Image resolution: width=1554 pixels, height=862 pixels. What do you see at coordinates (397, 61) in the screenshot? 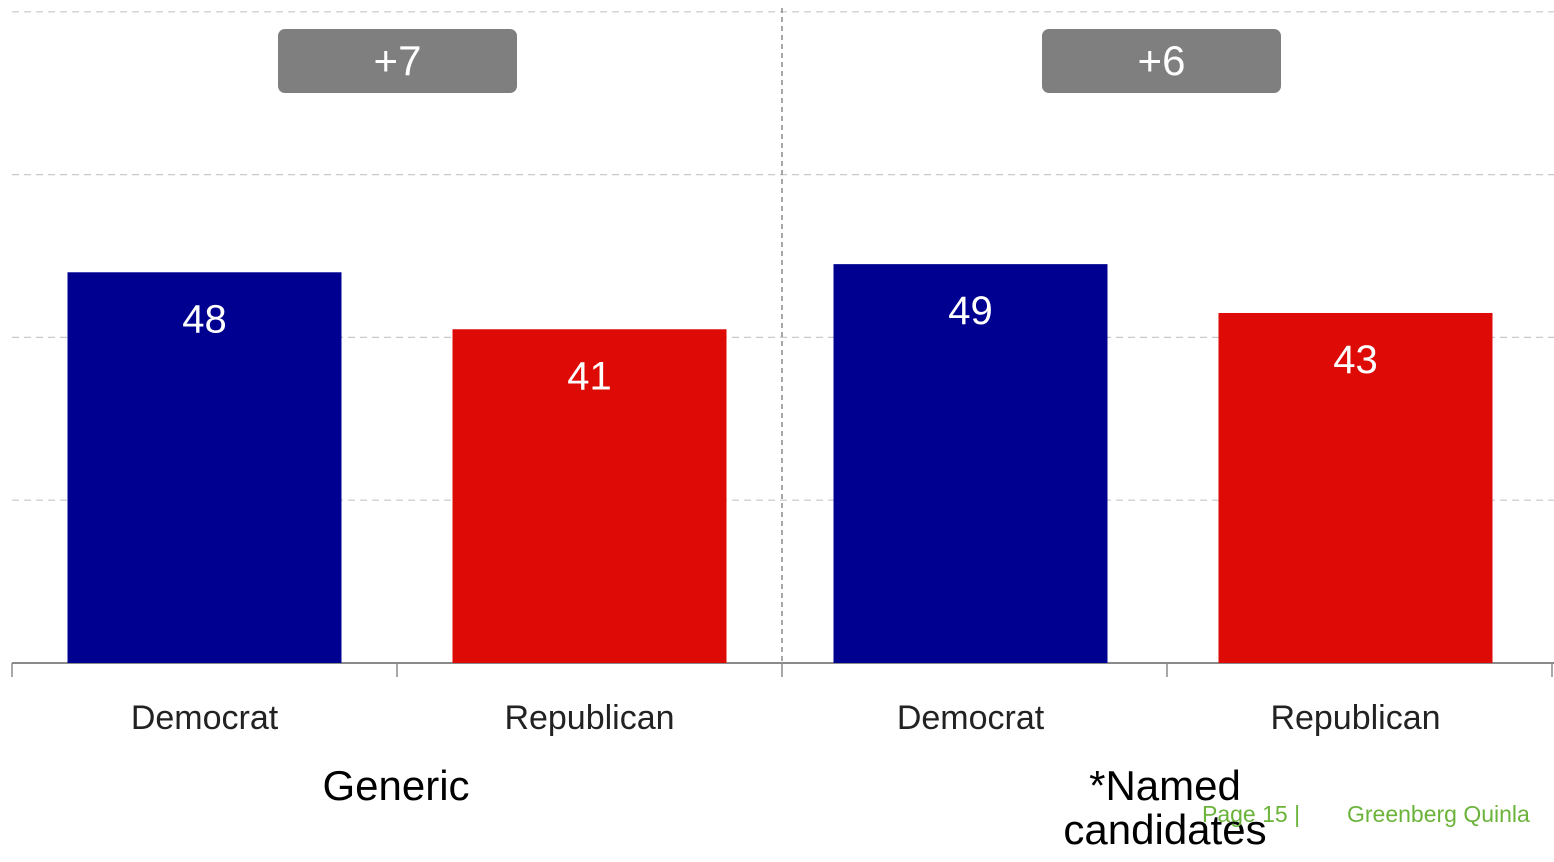
I see `margin-badge-generic: +7` at bounding box center [397, 61].